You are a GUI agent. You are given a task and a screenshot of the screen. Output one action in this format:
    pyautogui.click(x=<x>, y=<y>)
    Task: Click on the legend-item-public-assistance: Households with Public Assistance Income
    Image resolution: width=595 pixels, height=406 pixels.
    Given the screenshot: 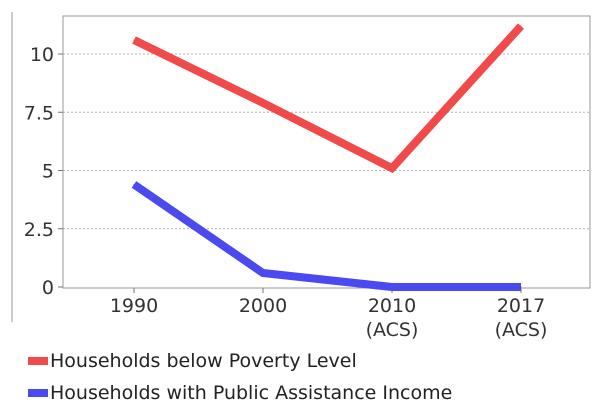 What is the action you would take?
    pyautogui.click(x=240, y=393)
    